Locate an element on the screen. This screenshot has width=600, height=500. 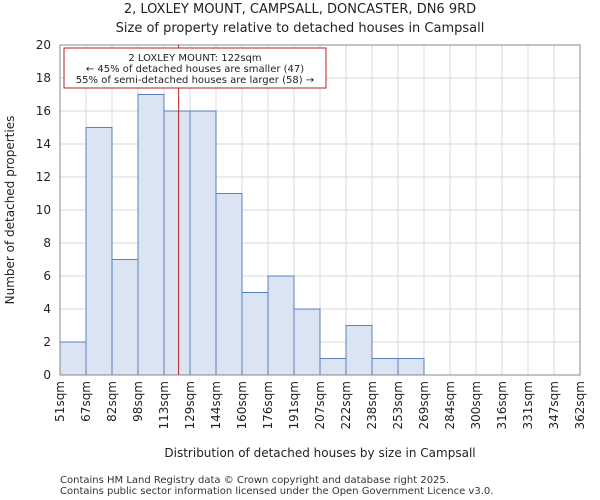
x-tick-label: 238sqm is located at coordinates (372, 405).